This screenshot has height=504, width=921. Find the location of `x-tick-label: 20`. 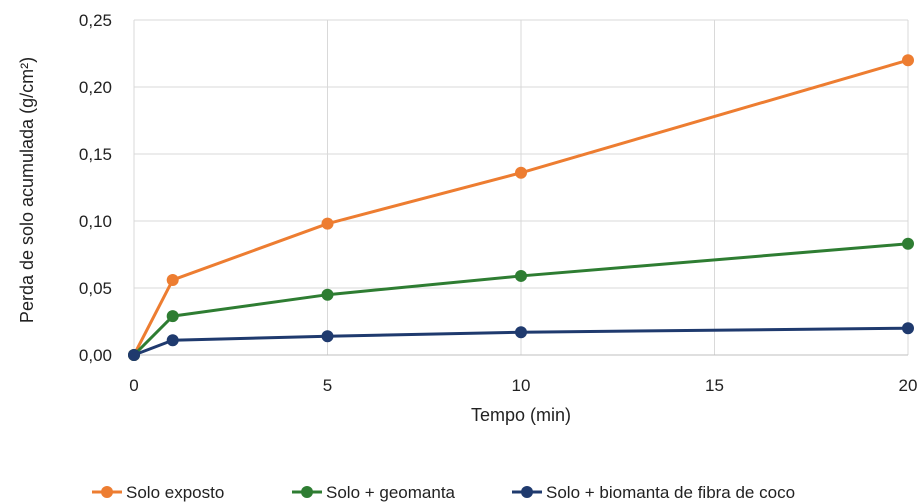

x-tick-label: 20 is located at coordinates (908, 385).